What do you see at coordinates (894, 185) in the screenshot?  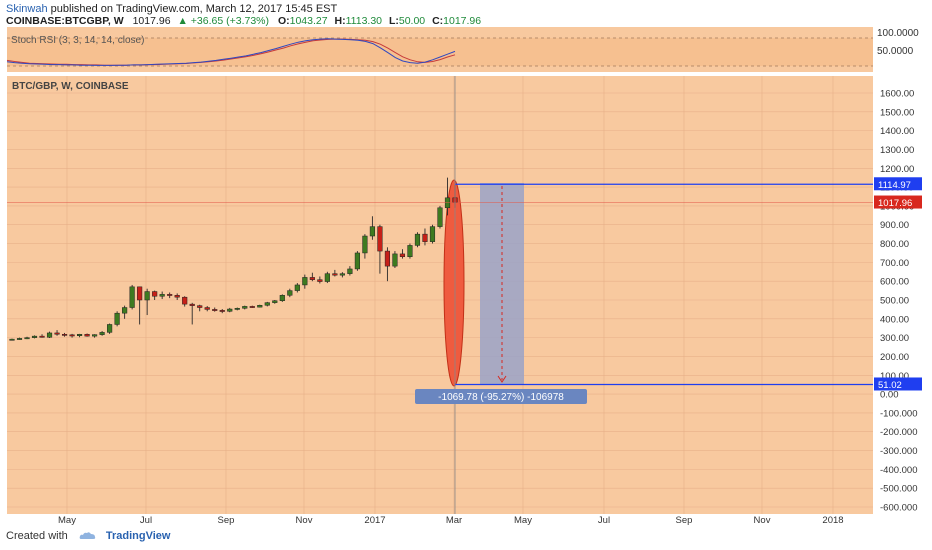 I see `level-label-high: 1114.97` at bounding box center [894, 185].